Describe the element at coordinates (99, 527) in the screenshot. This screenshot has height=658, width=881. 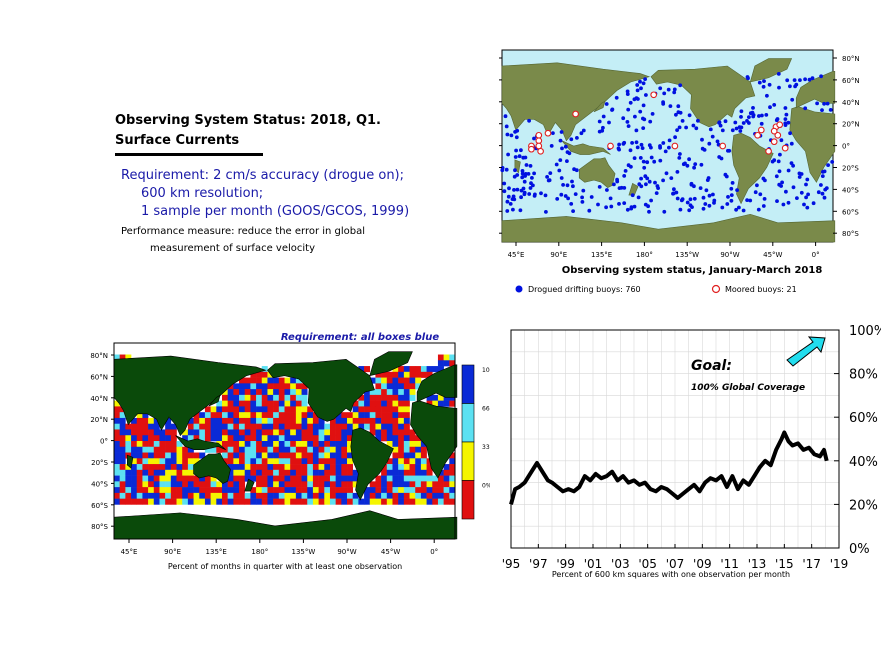
I see `coverage-lat-label: 80°S` at that location.